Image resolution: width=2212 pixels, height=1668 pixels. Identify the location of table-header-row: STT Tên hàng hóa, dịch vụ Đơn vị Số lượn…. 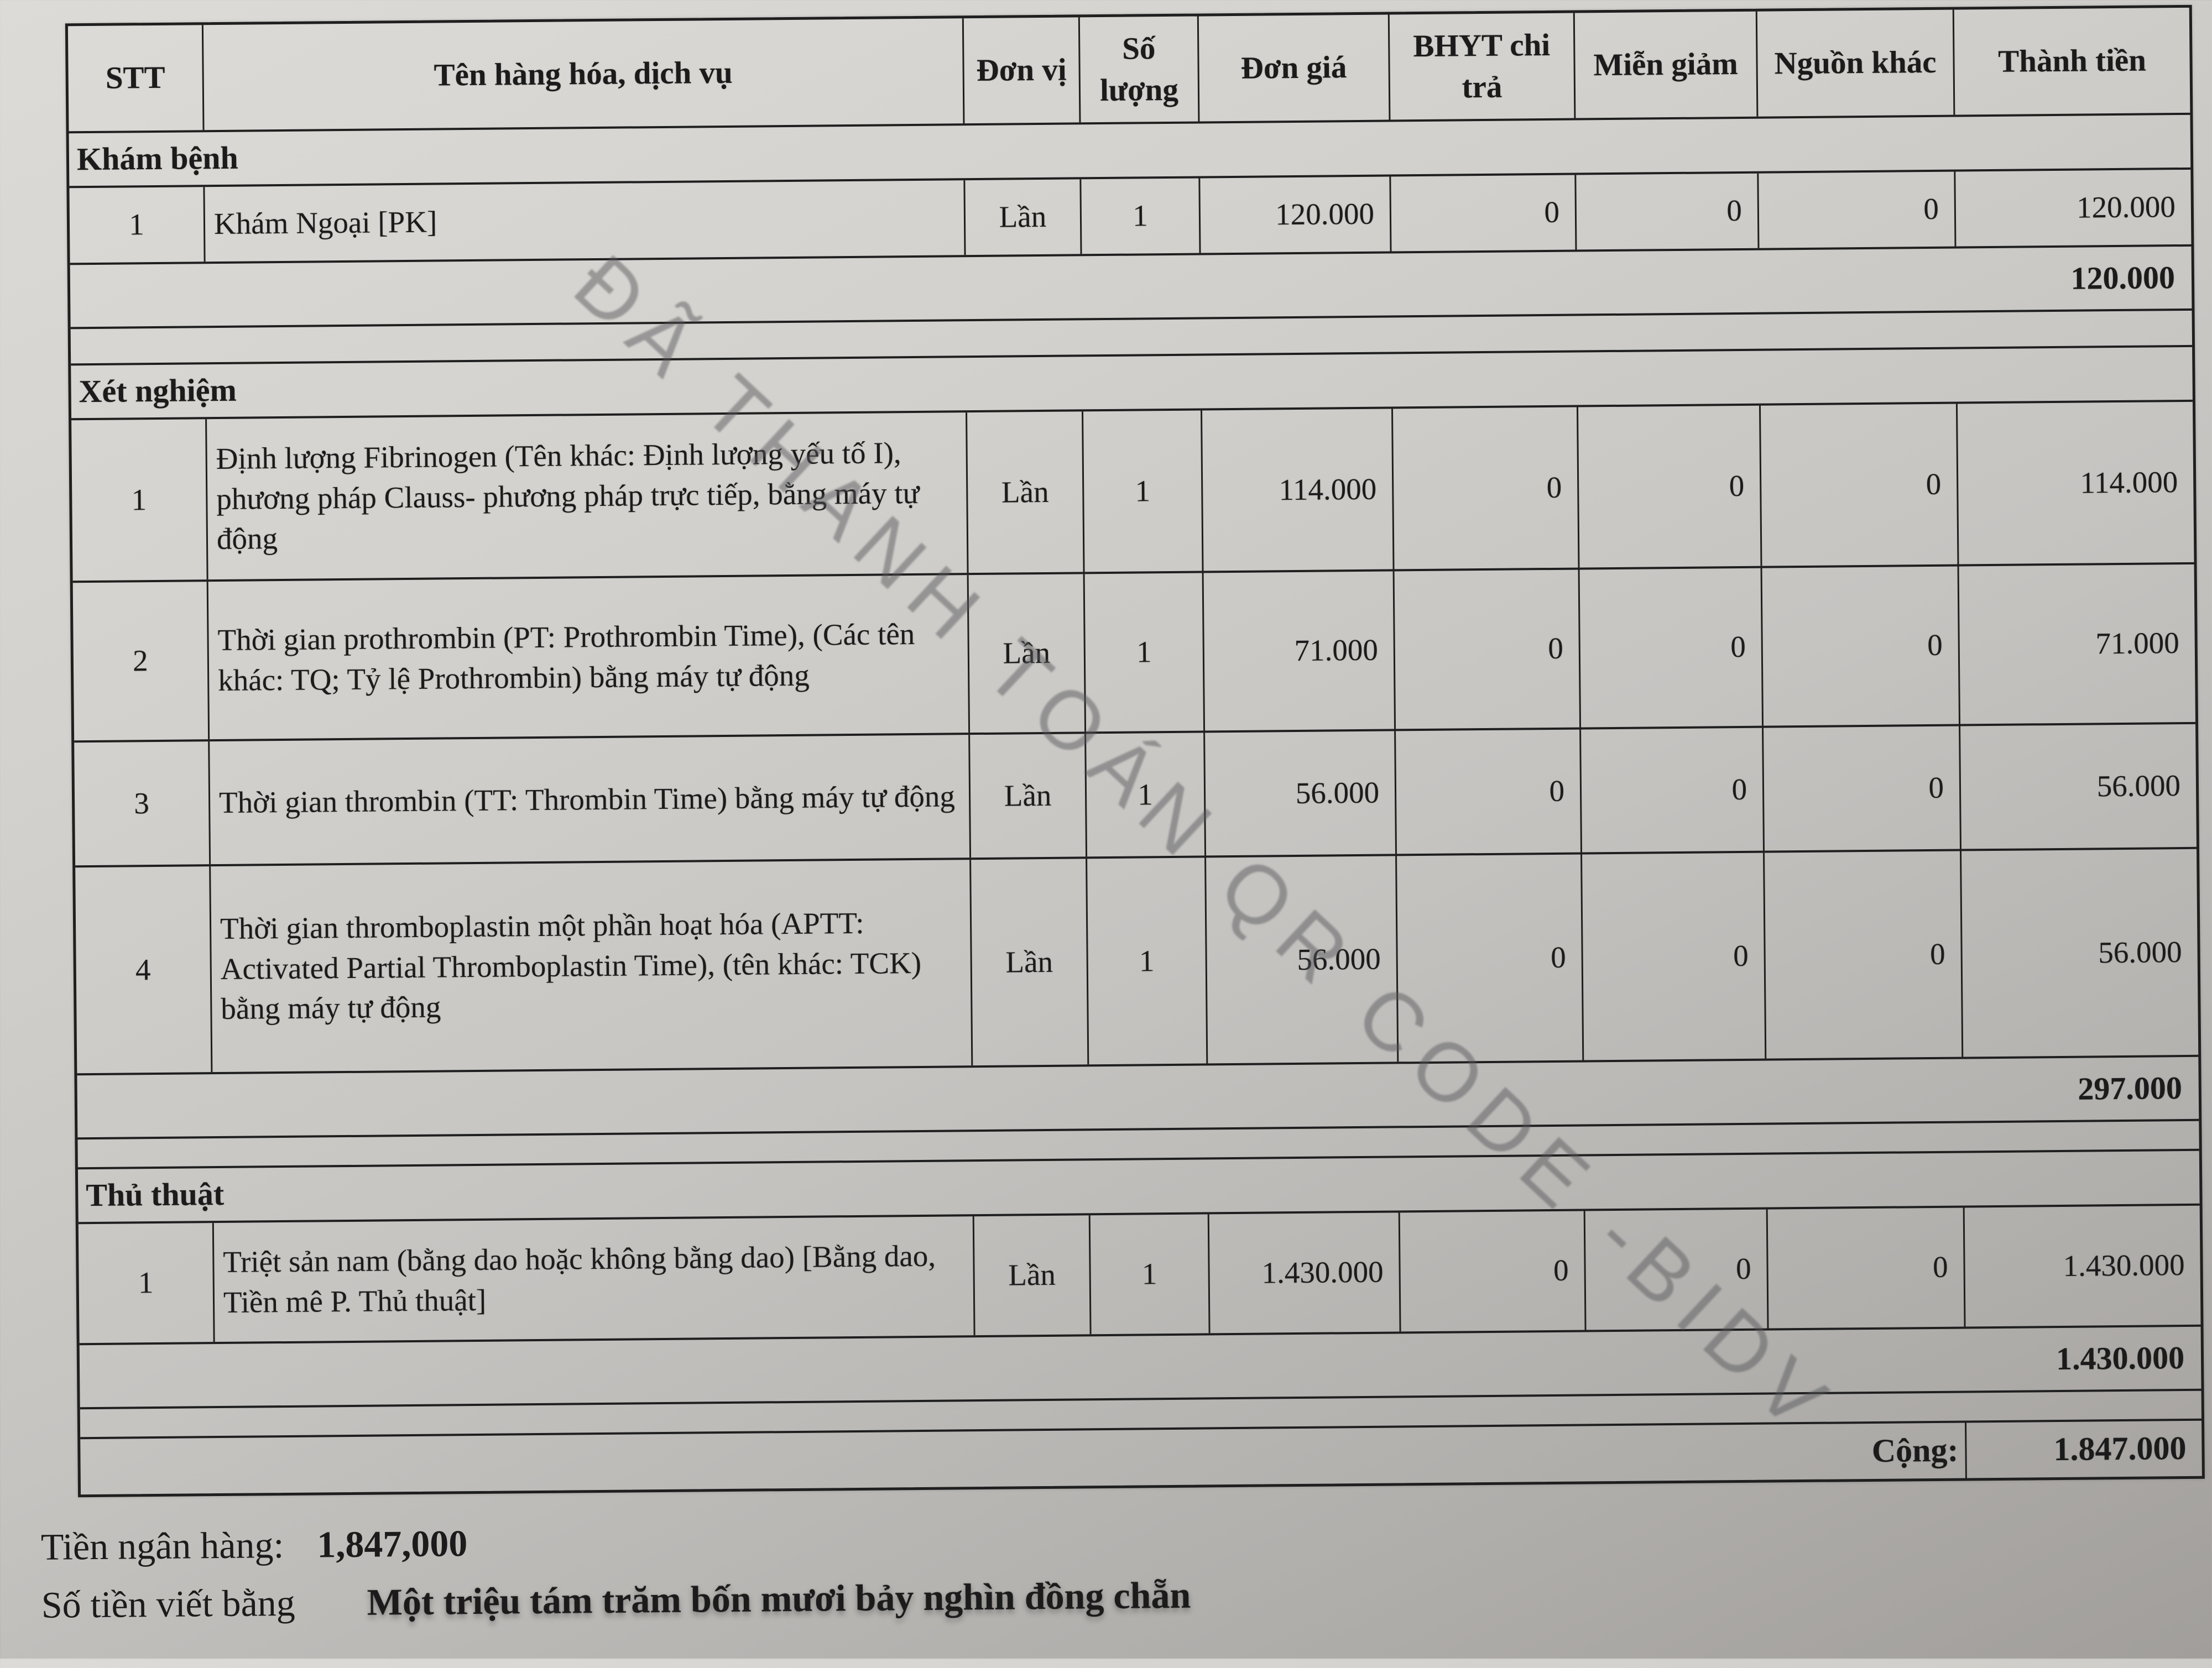
(1129, 70).